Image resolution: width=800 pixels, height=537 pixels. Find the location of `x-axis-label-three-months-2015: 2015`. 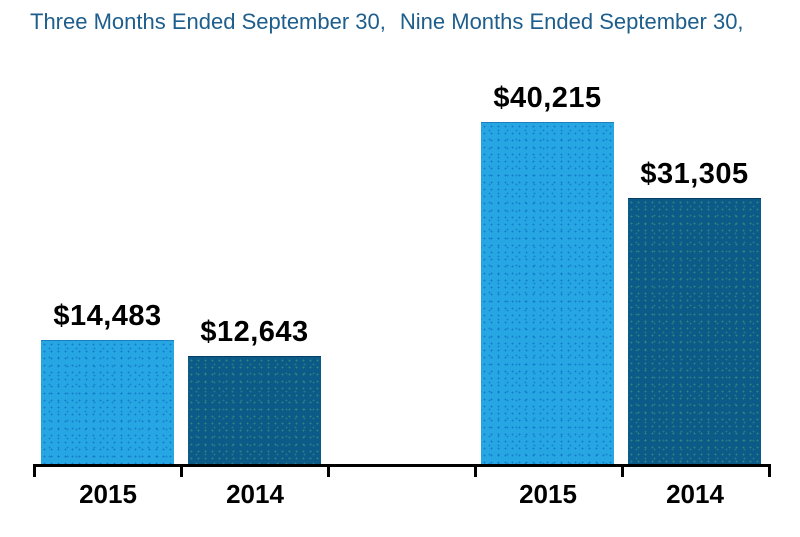

x-axis-label-three-months-2015: 2015 is located at coordinates (108, 494).